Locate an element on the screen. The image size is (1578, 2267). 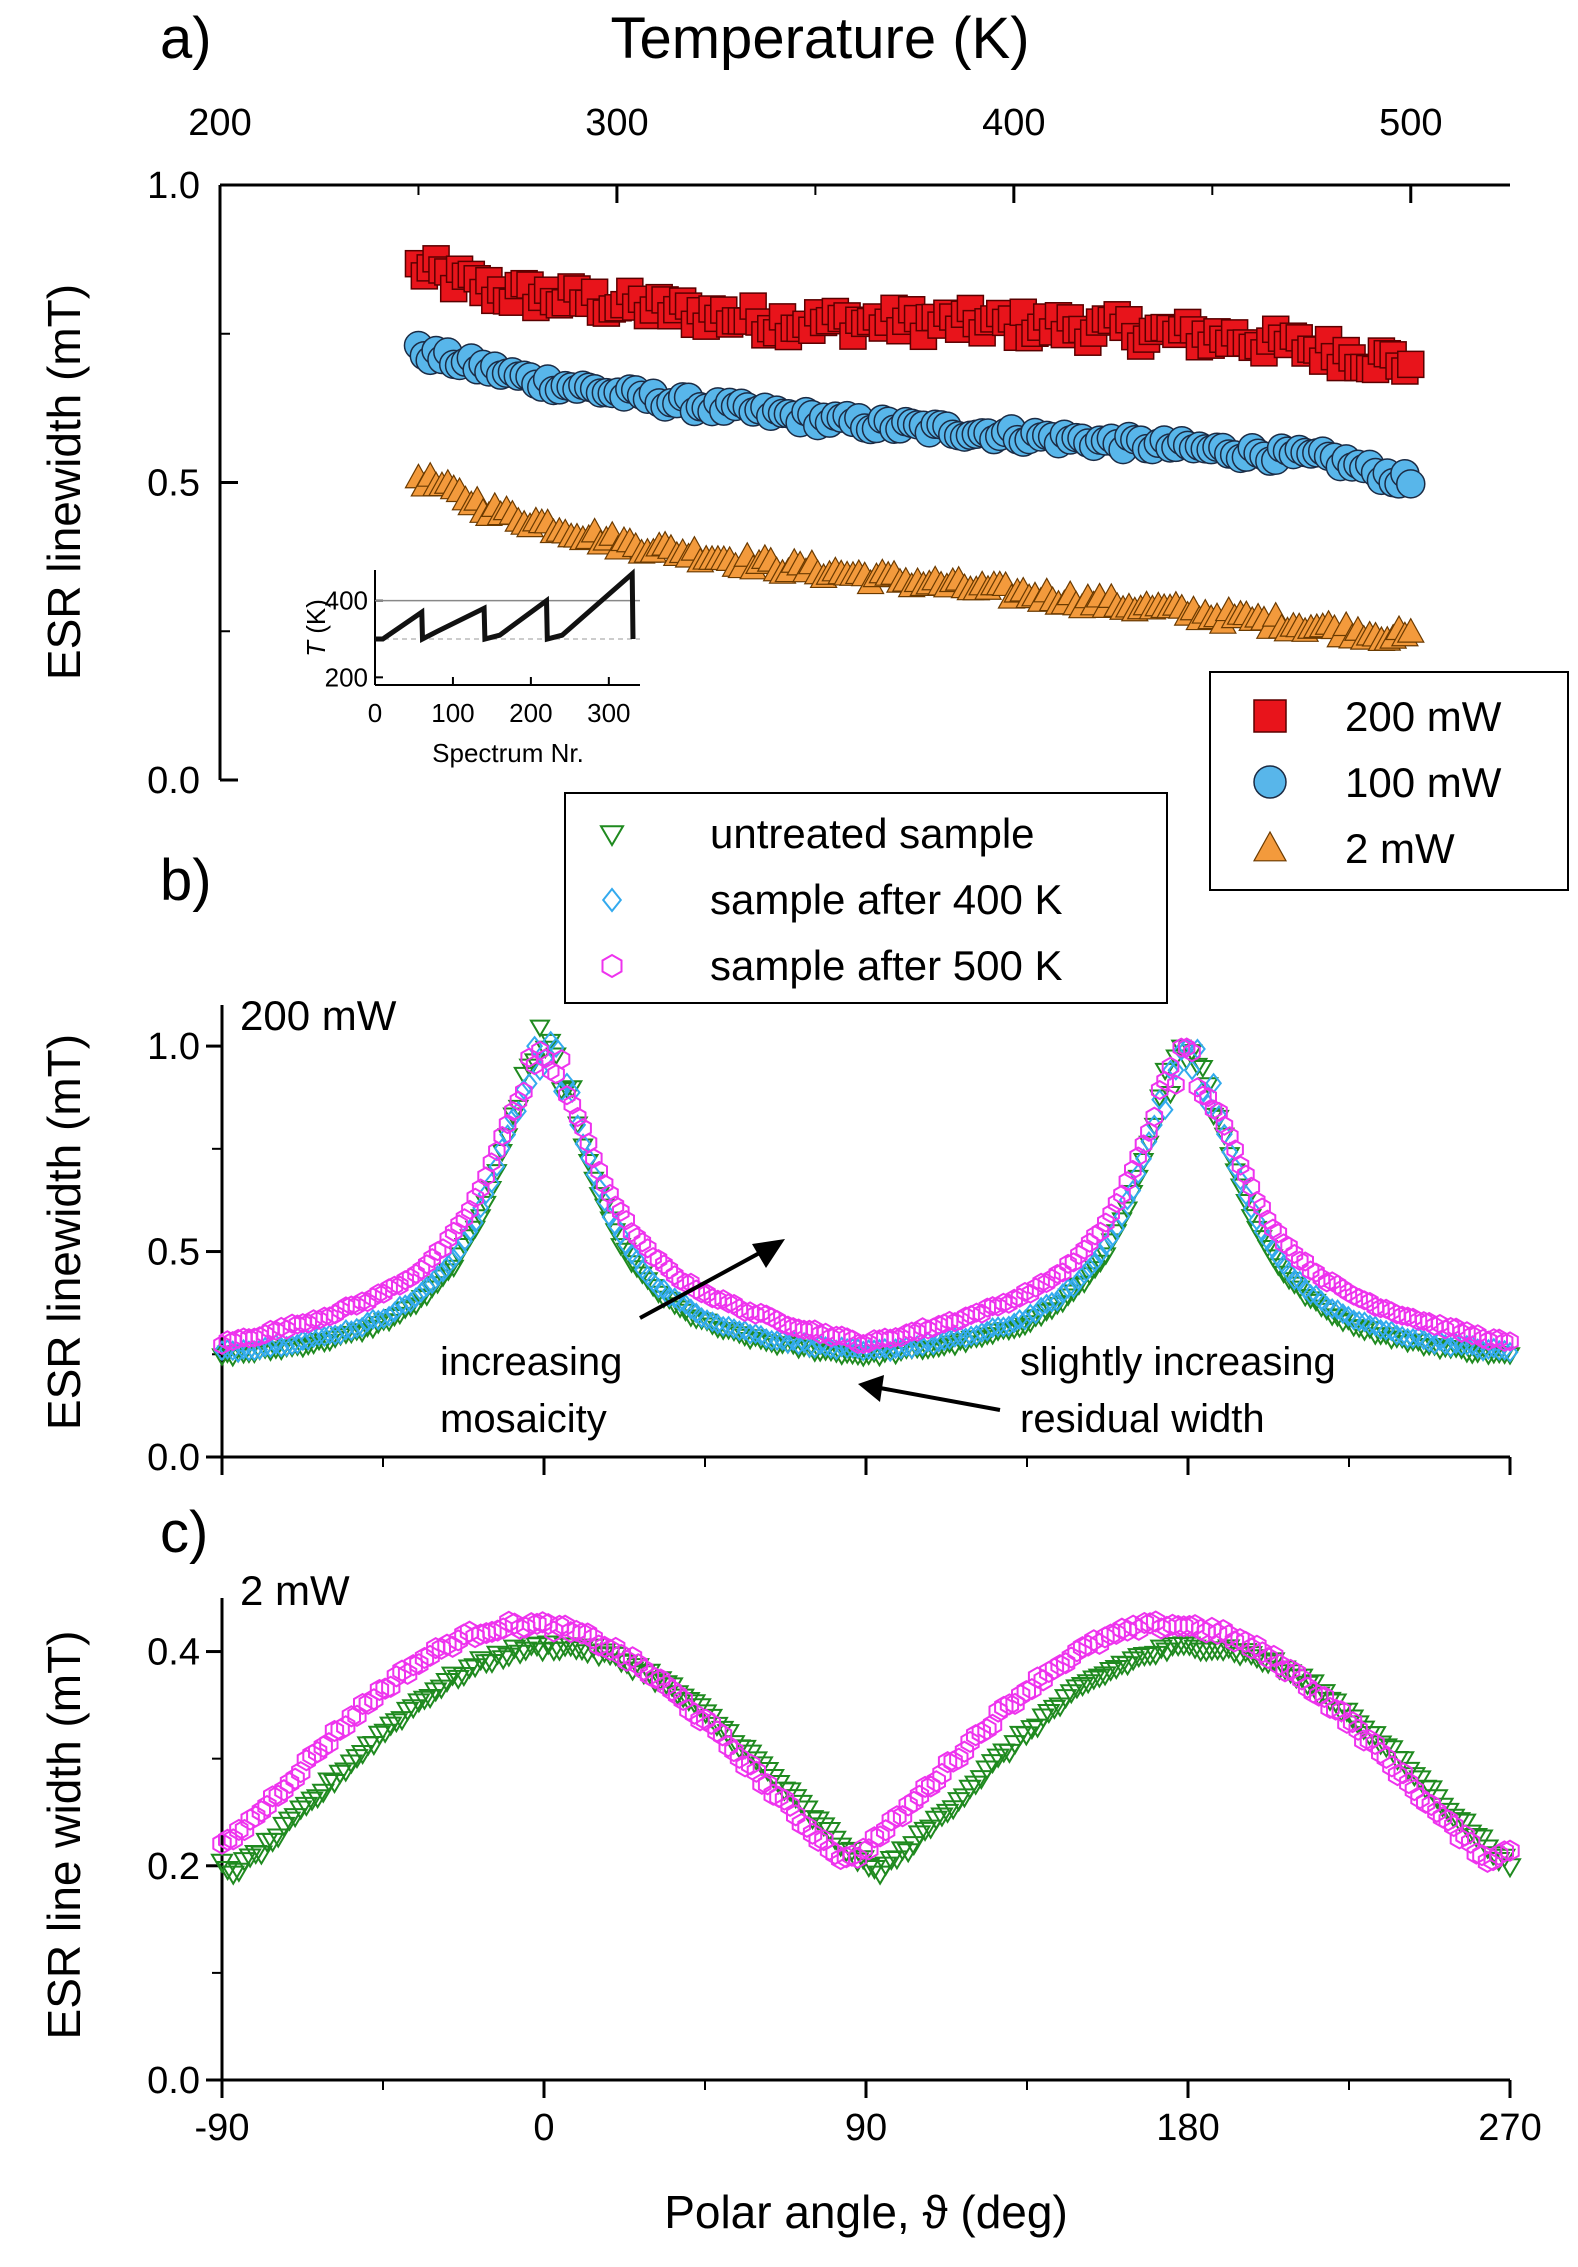
panel-c-power-label: 2 mW is located at coordinates (295, 1590).